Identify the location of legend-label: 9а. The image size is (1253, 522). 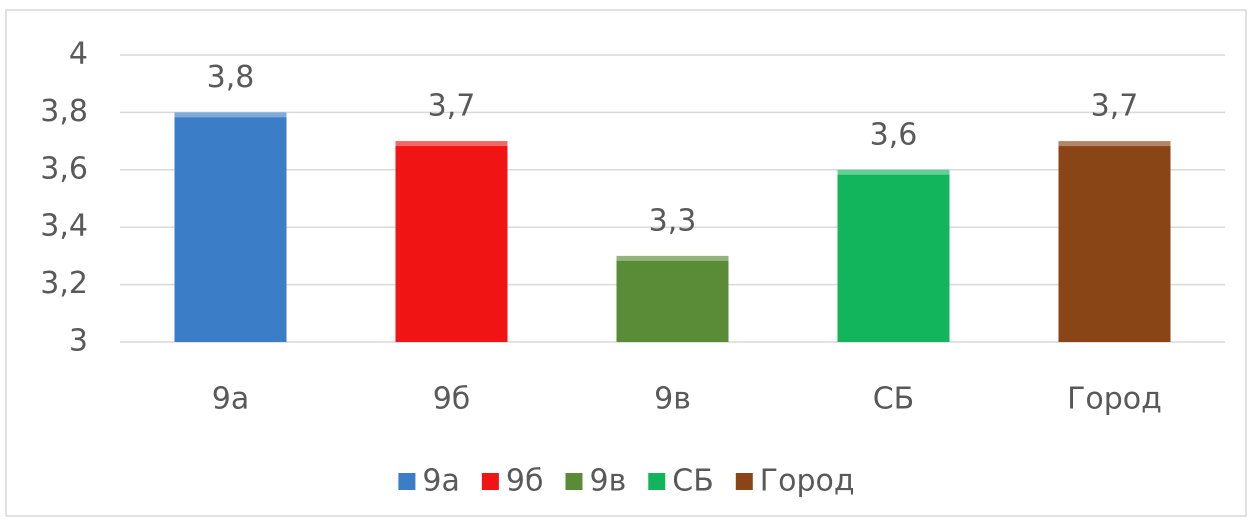
(440, 481).